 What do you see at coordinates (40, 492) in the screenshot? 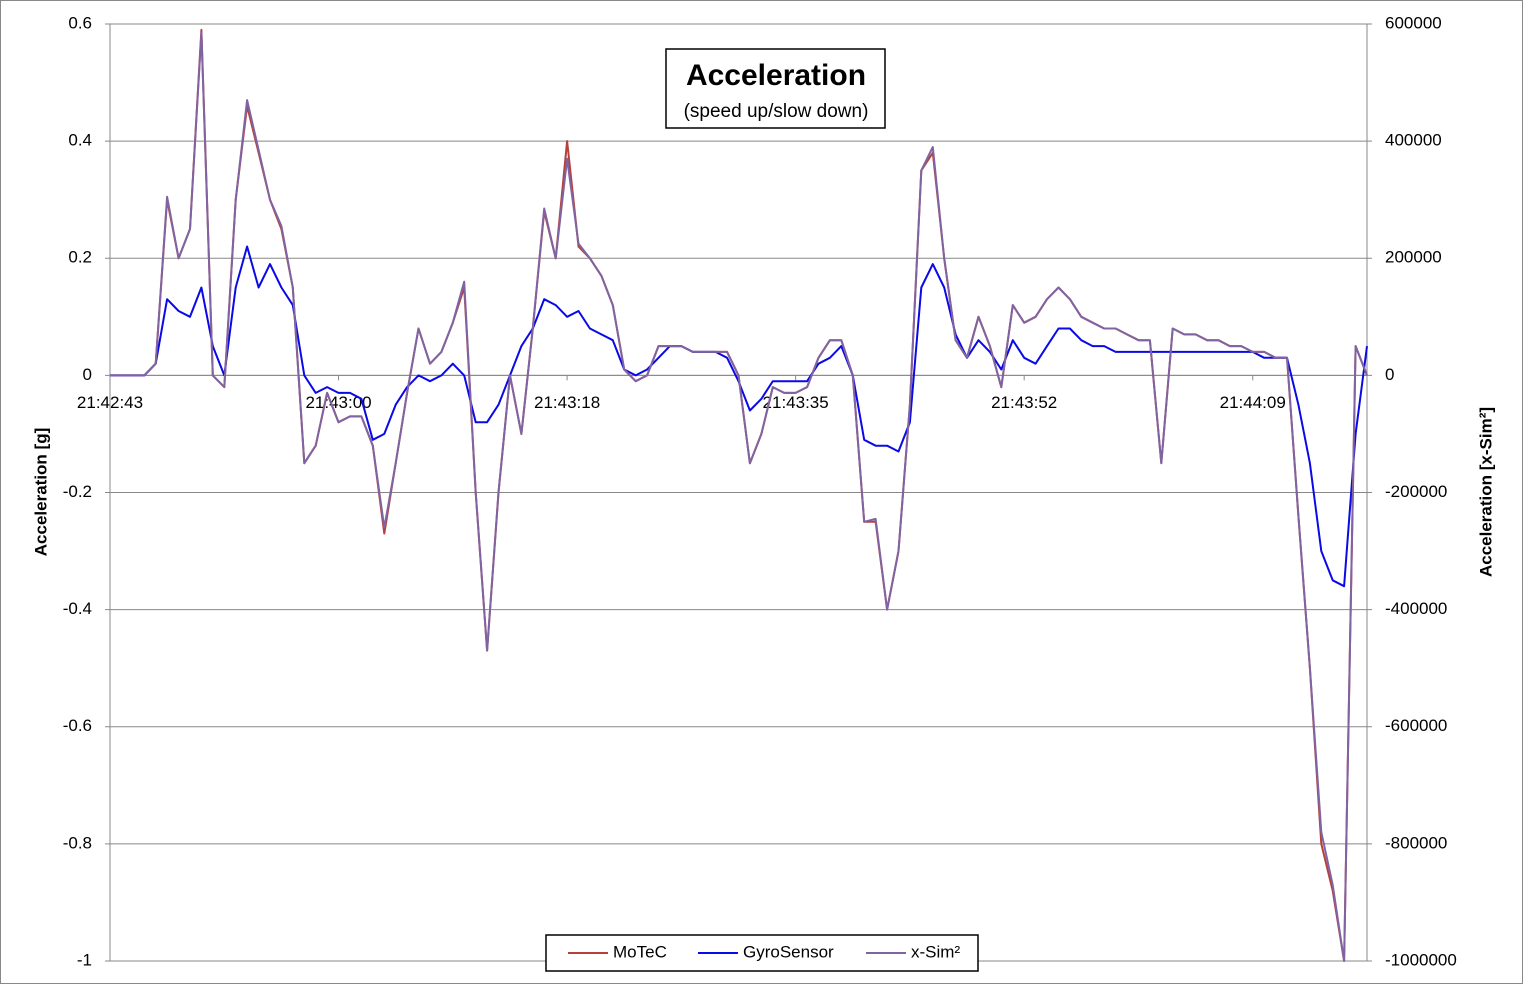
I see `y-axis-title: Acceleration [g]` at bounding box center [40, 492].